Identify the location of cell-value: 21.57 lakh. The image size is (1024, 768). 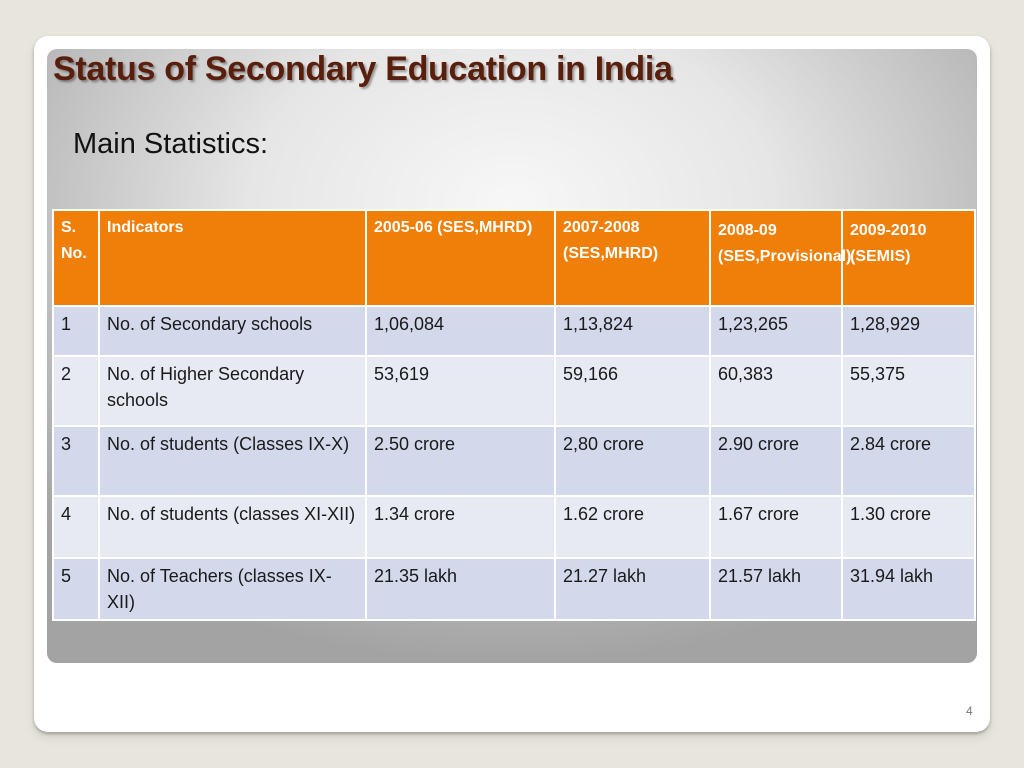
(776, 589).